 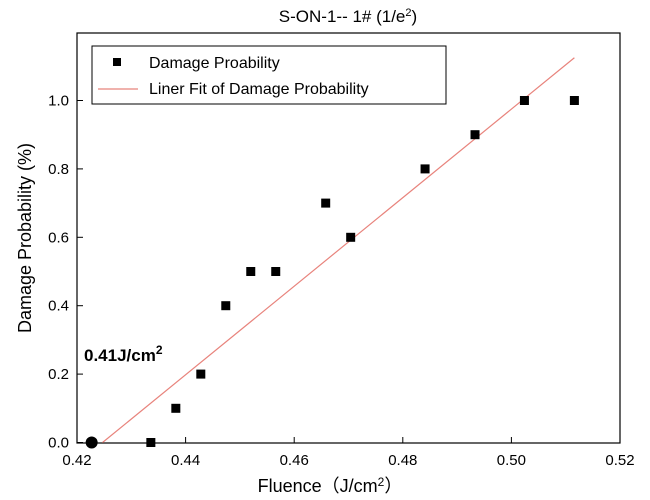 What do you see at coordinates (58, 101) in the screenshot?
I see `y-tick-label: 1.0` at bounding box center [58, 101].